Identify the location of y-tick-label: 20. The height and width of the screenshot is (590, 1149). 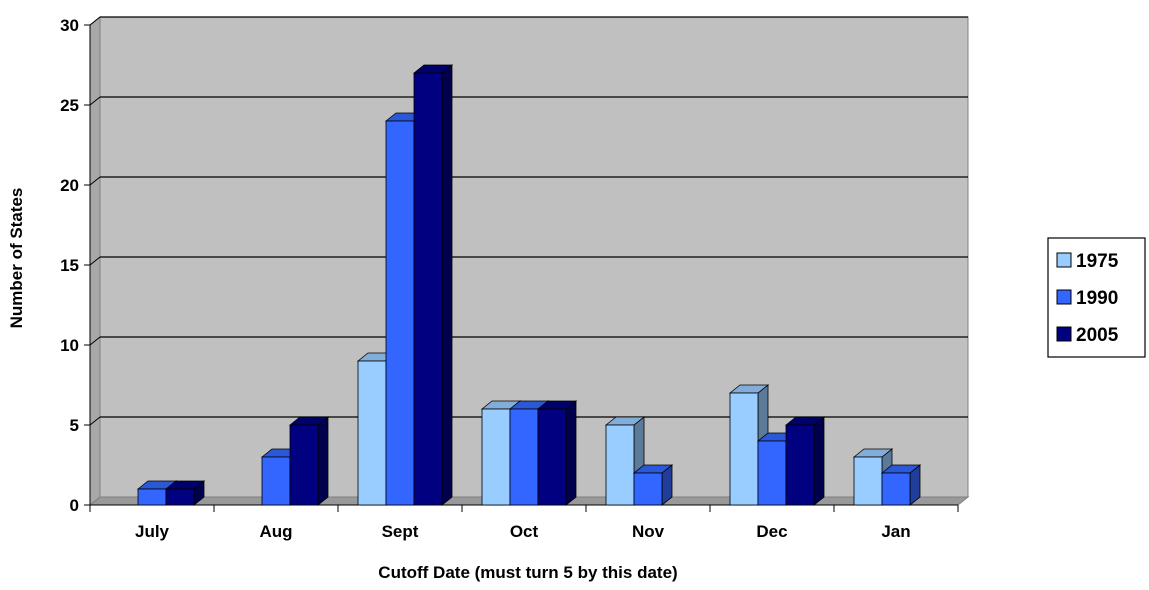
(69, 185).